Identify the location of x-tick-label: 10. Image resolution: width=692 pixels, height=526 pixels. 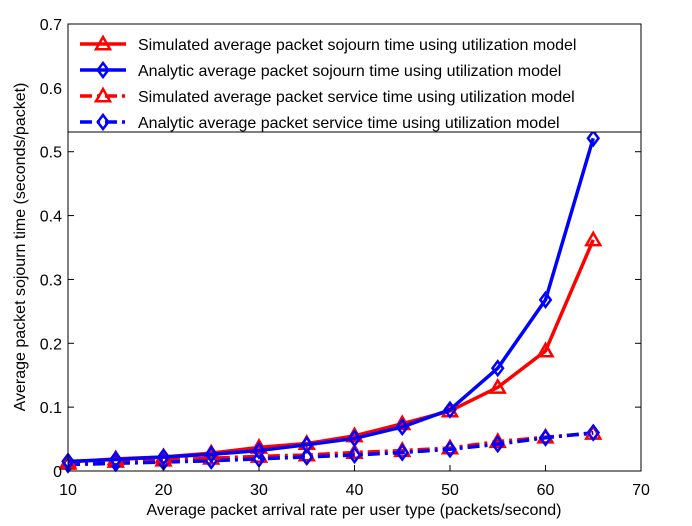
(68, 490).